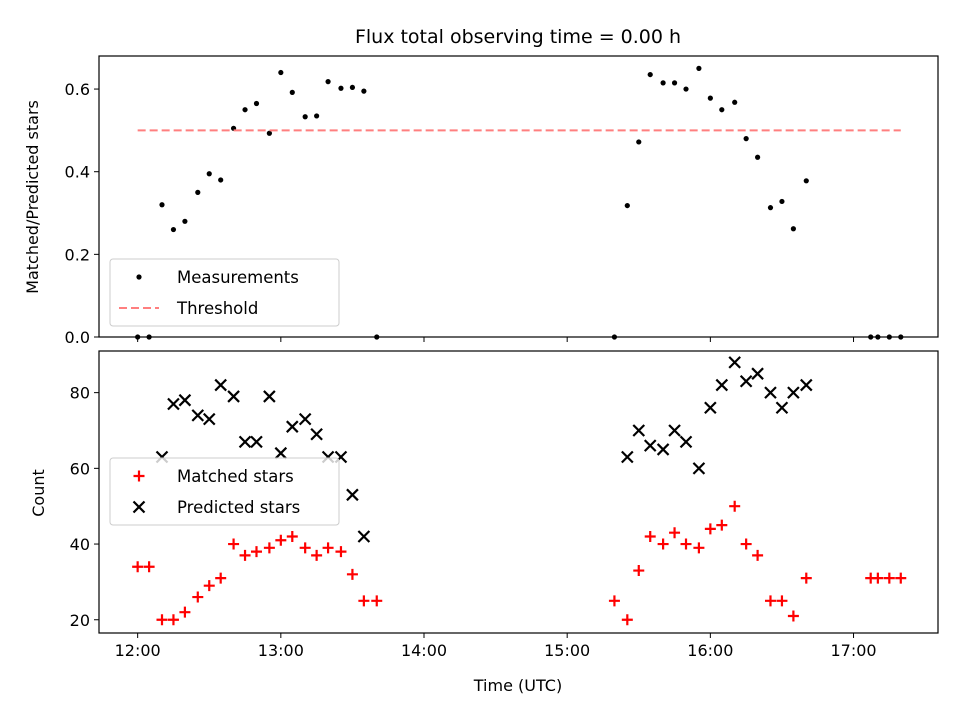 Image resolution: width=960 pixels, height=720 pixels. I want to click on bottom-legend: Matched stars Predicted stars, so click(224, 491).